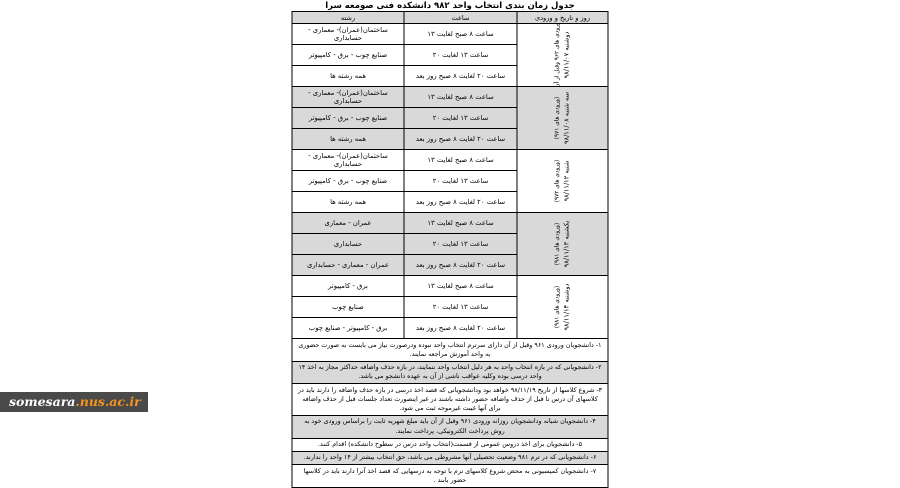  What do you see at coordinates (565, 181) in the screenshot?
I see `day-date: شنبه ۹۸/۱۱/۱۲` at bounding box center [565, 181].